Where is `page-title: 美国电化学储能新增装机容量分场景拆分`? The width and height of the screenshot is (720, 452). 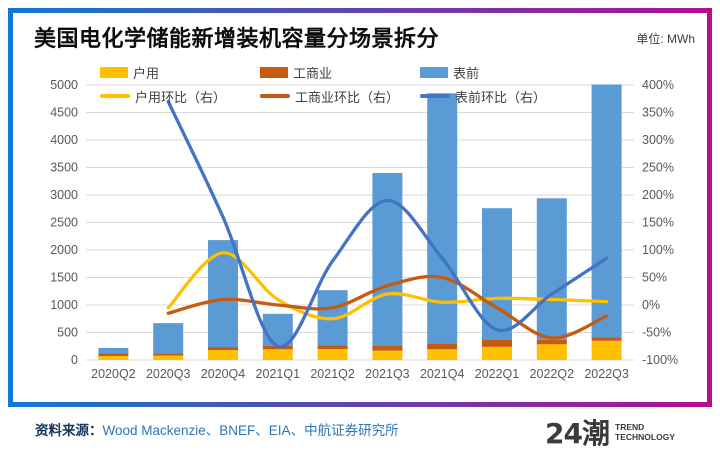 page-title: 美国电化学储能新增装机容量分场景拆分 is located at coordinates (237, 38).